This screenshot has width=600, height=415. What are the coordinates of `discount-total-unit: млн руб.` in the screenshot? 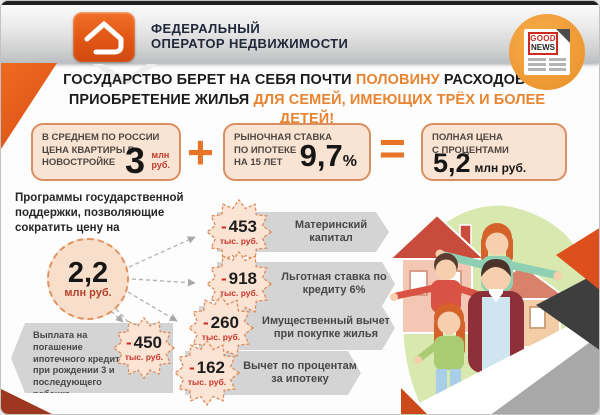 It's located at (88, 293).